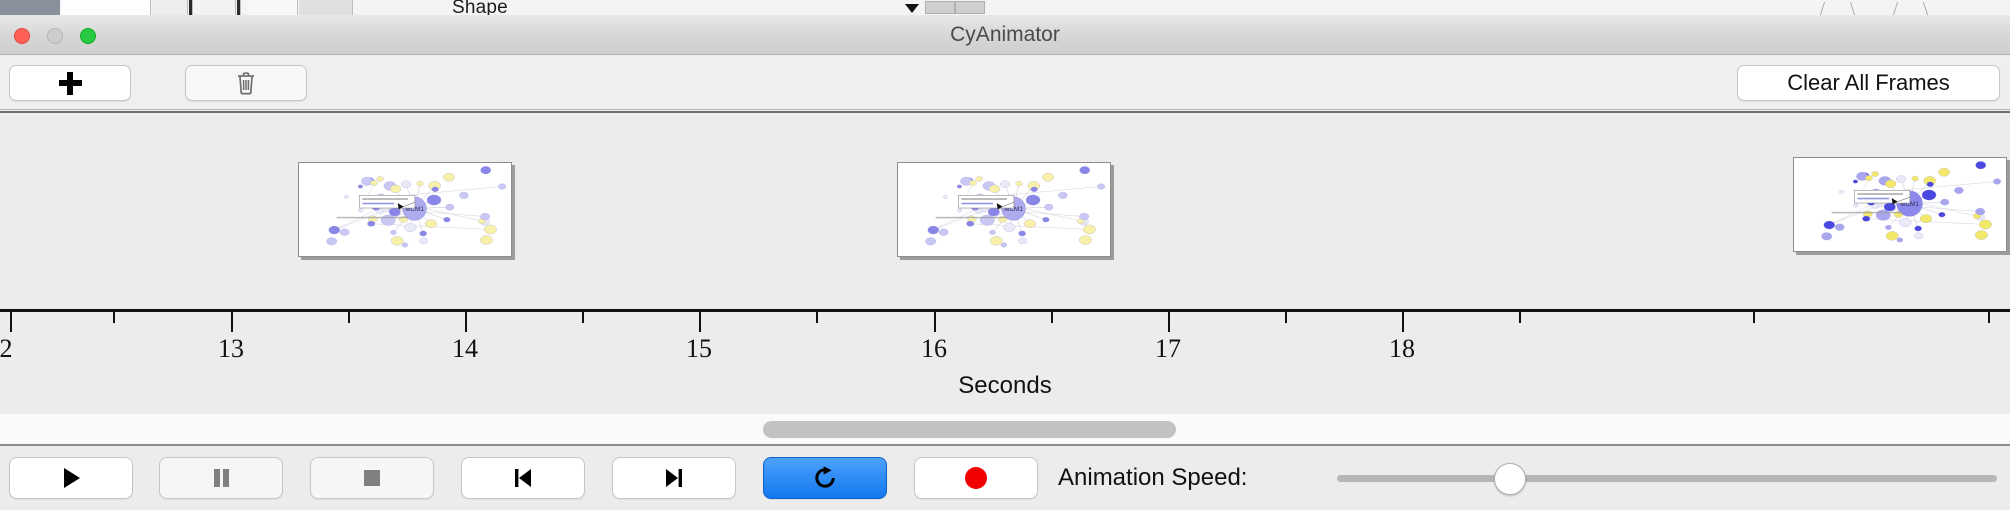 This screenshot has height=510, width=2010. I want to click on axis-tick-label-2: 2, so click(6, 348).